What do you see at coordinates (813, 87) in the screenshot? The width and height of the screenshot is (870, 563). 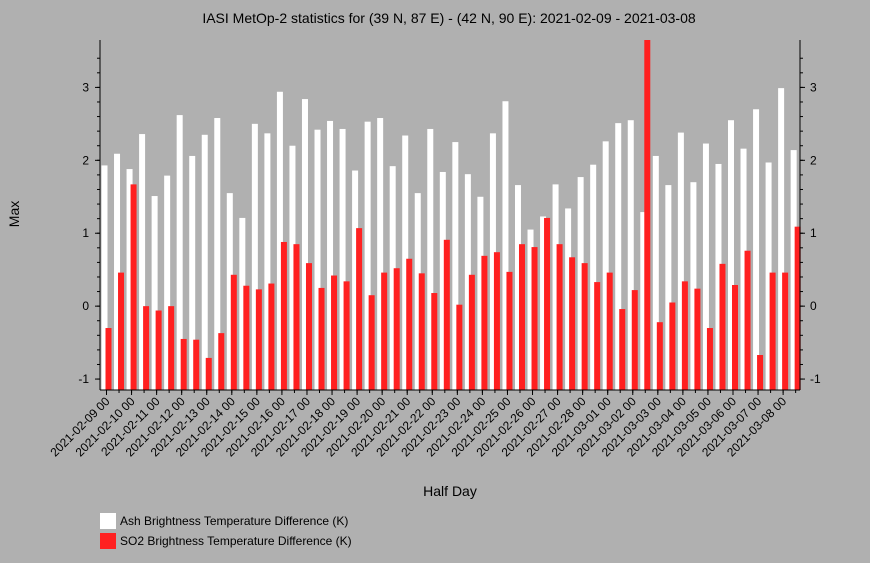 I see `y-tick-label-right: 3` at bounding box center [813, 87].